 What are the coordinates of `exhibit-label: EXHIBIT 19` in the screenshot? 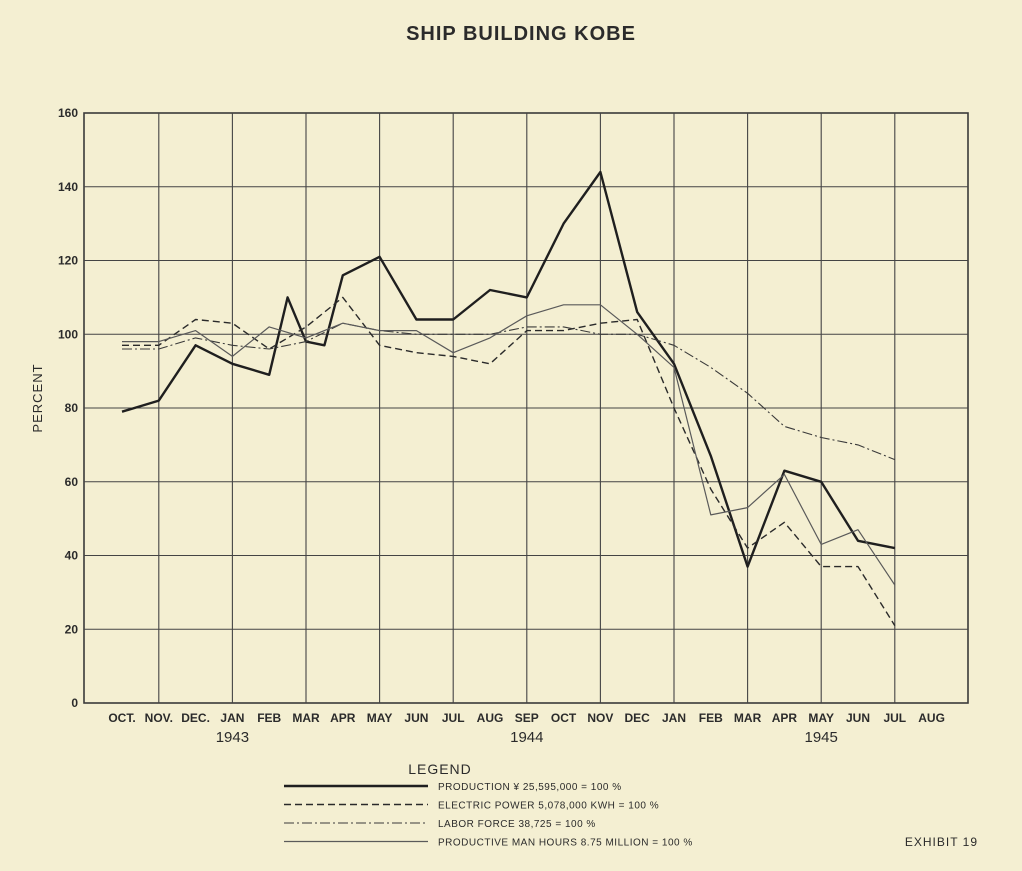 It's located at (941, 842).